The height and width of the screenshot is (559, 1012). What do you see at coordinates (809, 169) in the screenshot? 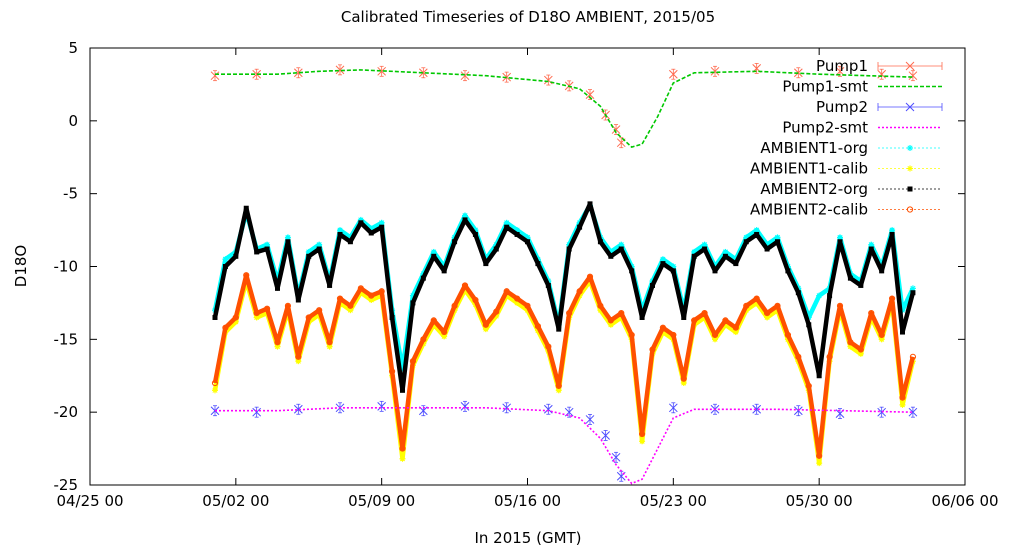
I see `legend-label: AMBIENT1-calib` at bounding box center [809, 169].